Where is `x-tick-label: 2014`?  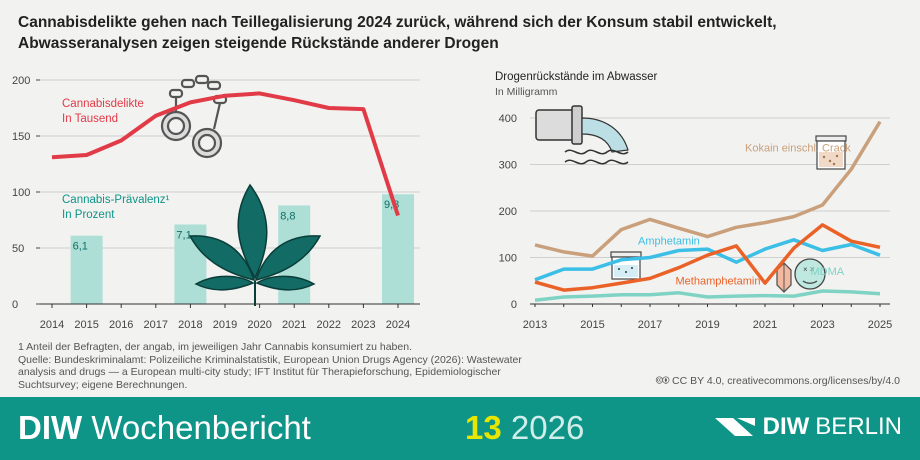 x-tick-label: 2014 is located at coordinates (52, 325).